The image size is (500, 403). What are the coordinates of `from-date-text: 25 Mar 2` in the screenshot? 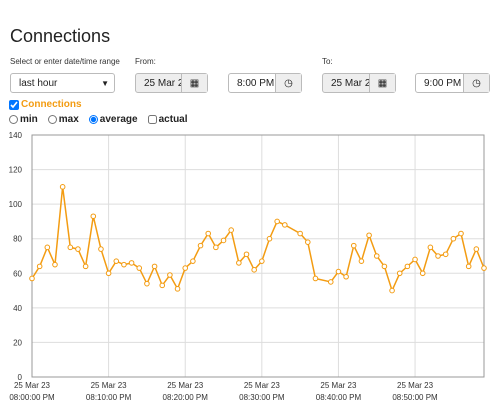 It's located at (164, 83).